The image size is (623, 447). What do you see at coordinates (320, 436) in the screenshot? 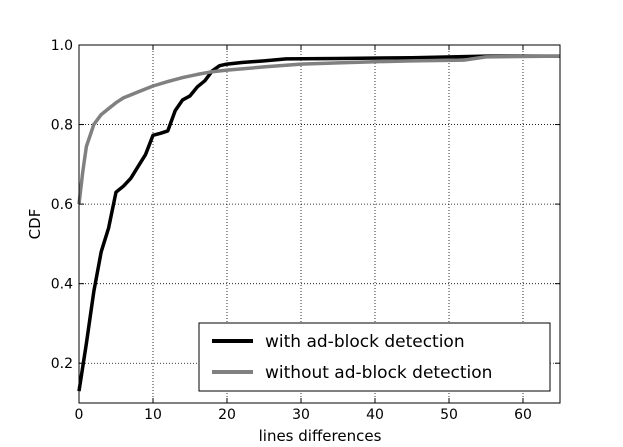
I see `x-axis-label: lines differences` at bounding box center [320, 436].